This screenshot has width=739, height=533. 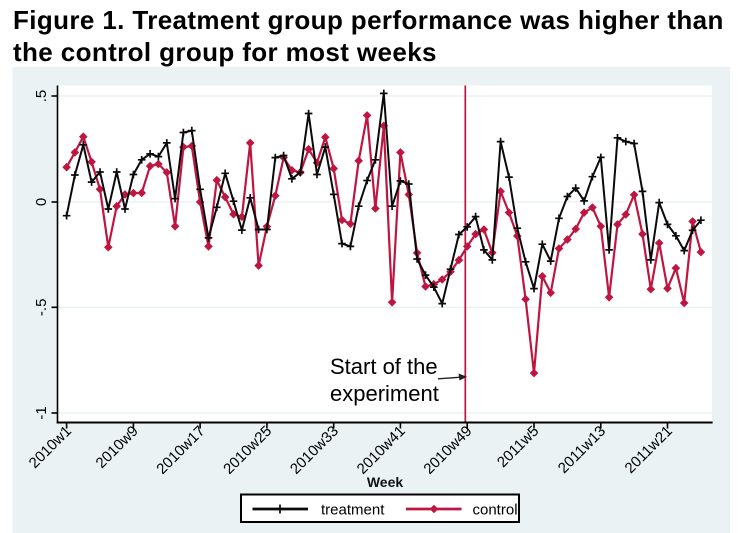 What do you see at coordinates (41, 412) in the screenshot?
I see `svg-text: -1` at bounding box center [41, 412].